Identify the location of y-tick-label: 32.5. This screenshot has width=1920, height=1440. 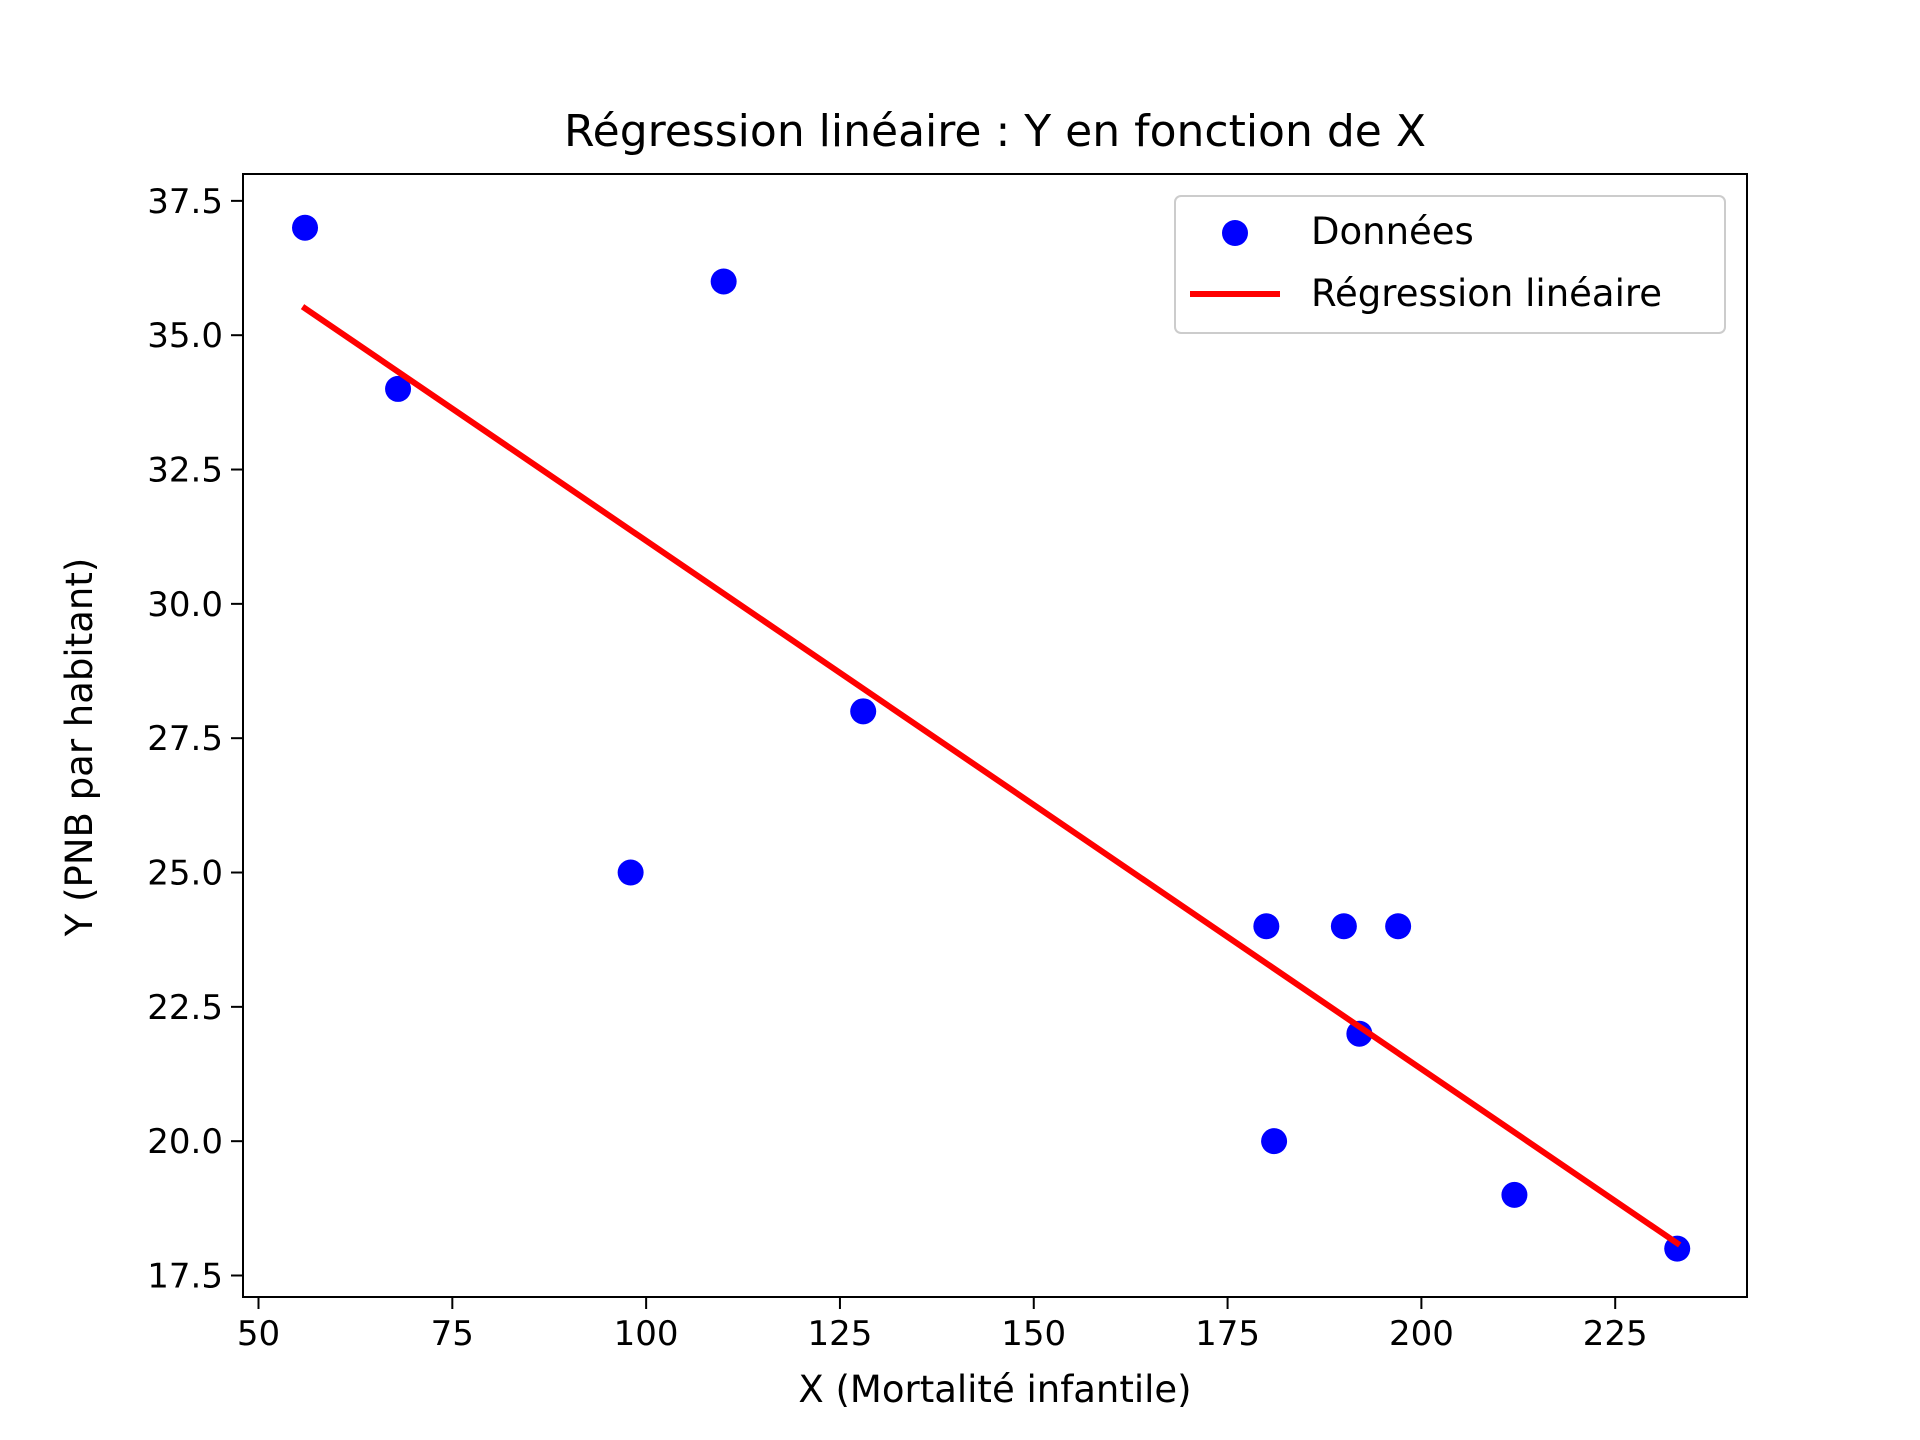
(185, 471).